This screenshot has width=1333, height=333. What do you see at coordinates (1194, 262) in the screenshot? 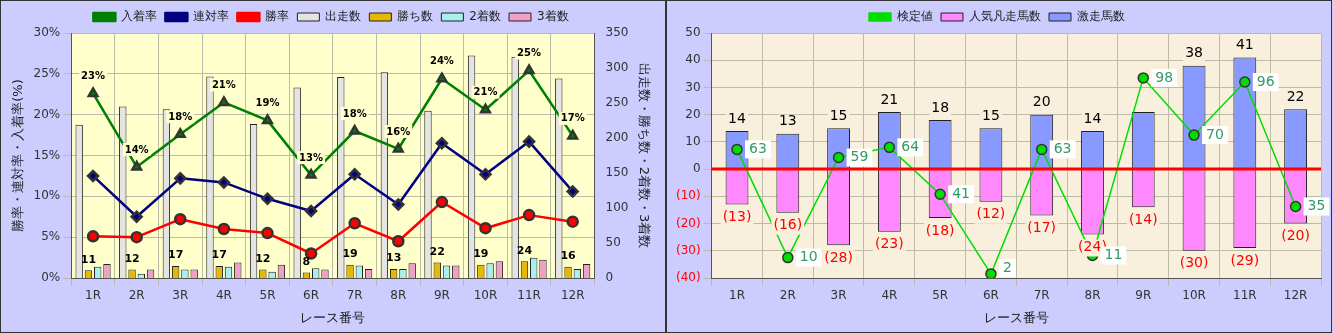
I see `data-label: (30)` at bounding box center [1194, 262].